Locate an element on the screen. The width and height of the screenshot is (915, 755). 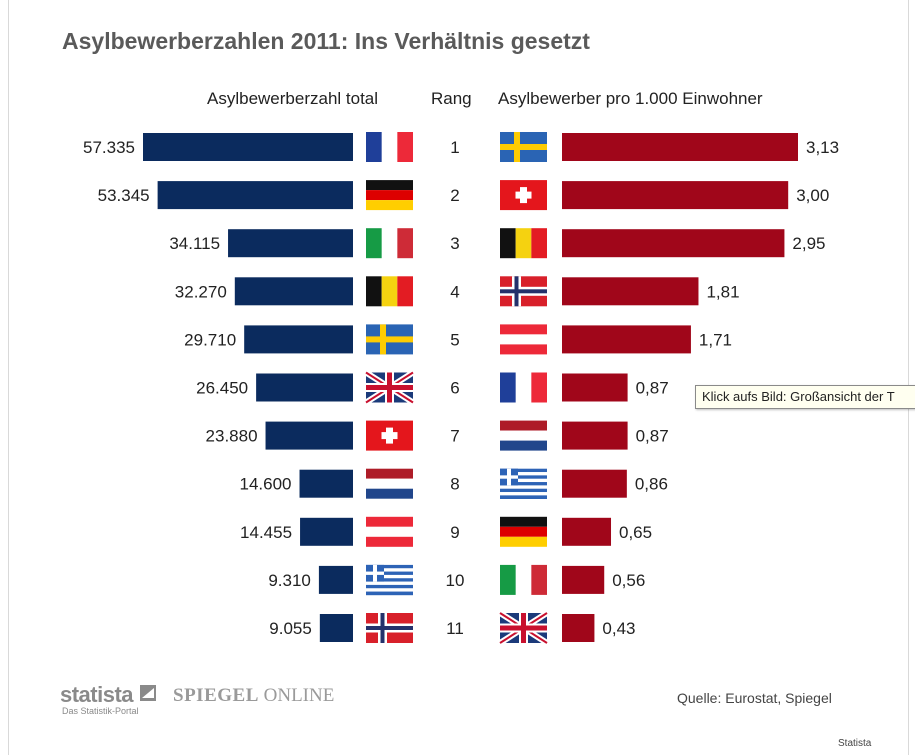
per-1000-value-label: 0,56 is located at coordinates (628, 580).